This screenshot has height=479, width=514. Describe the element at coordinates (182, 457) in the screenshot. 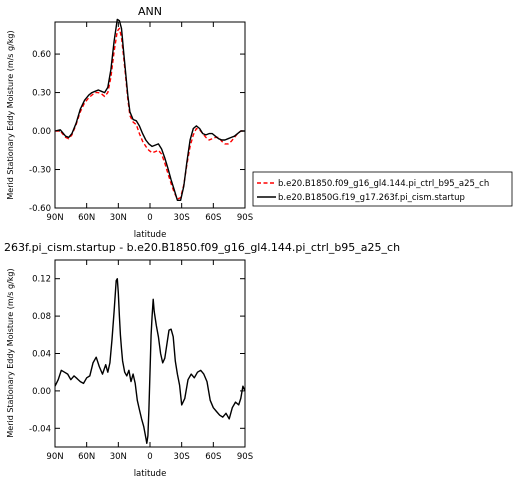

I see `bottom-x-tick-label: 30S` at that location.